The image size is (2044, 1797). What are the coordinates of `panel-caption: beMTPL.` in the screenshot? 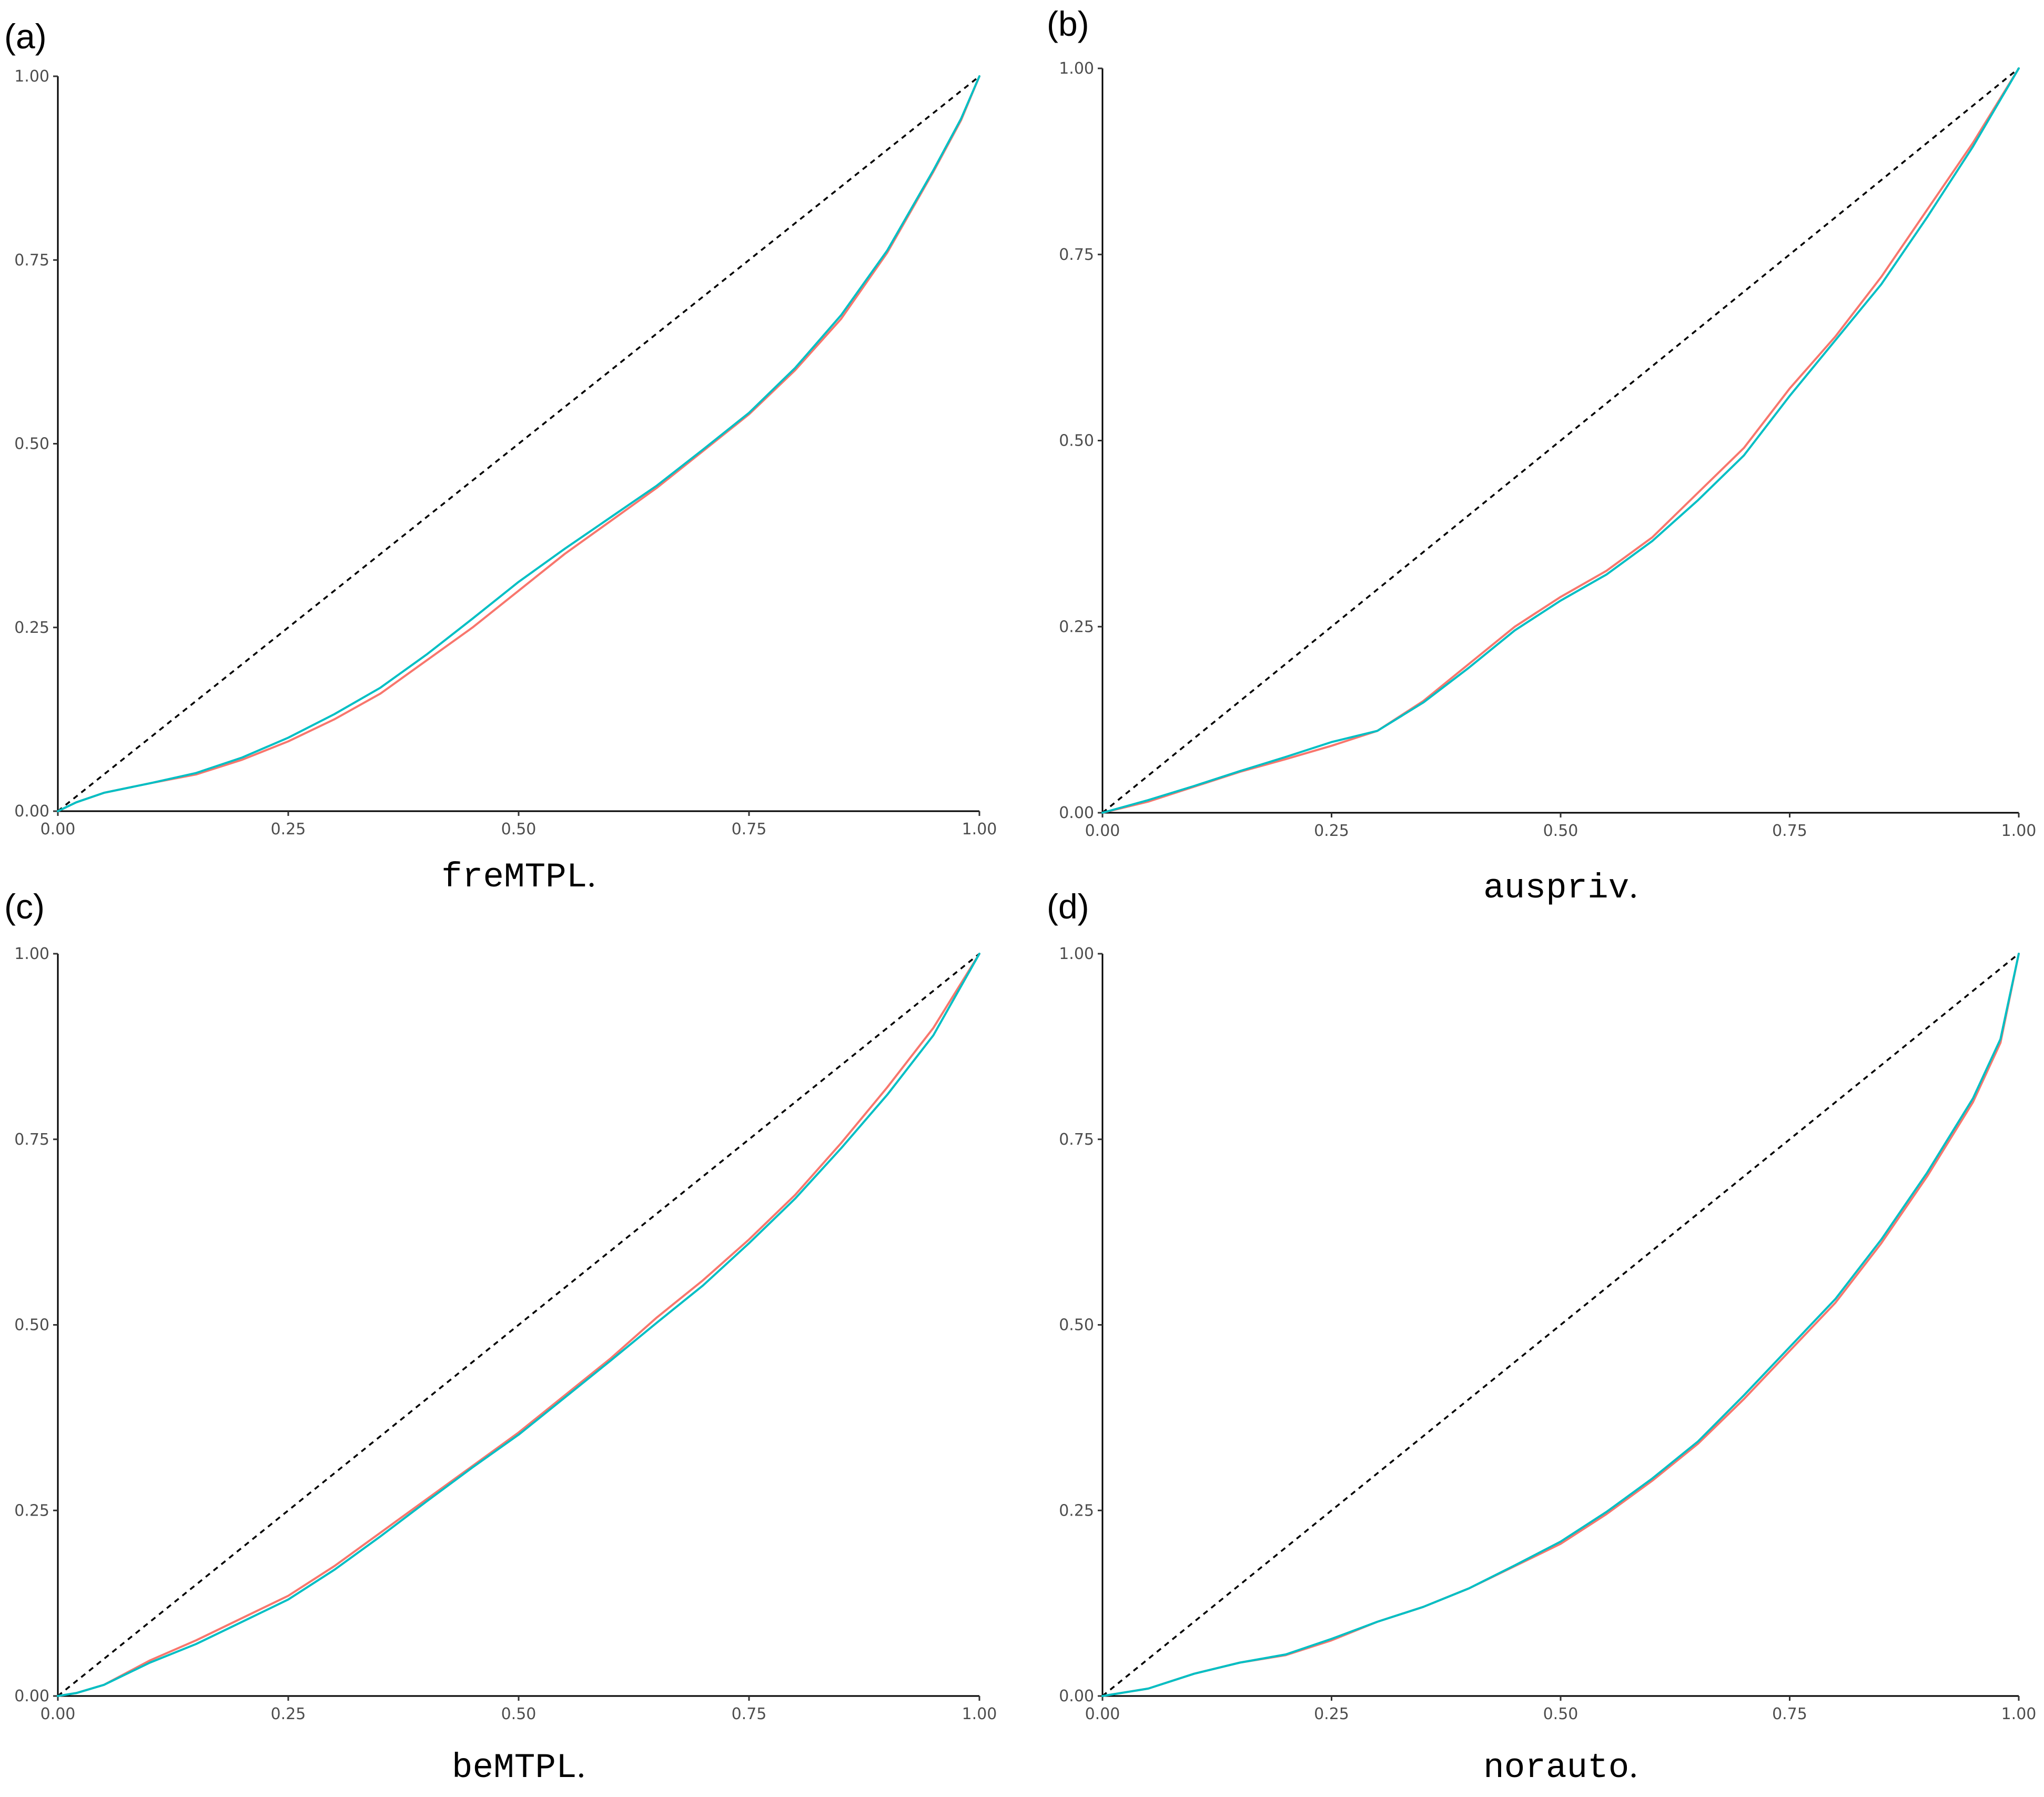 It's located at (518, 1767).